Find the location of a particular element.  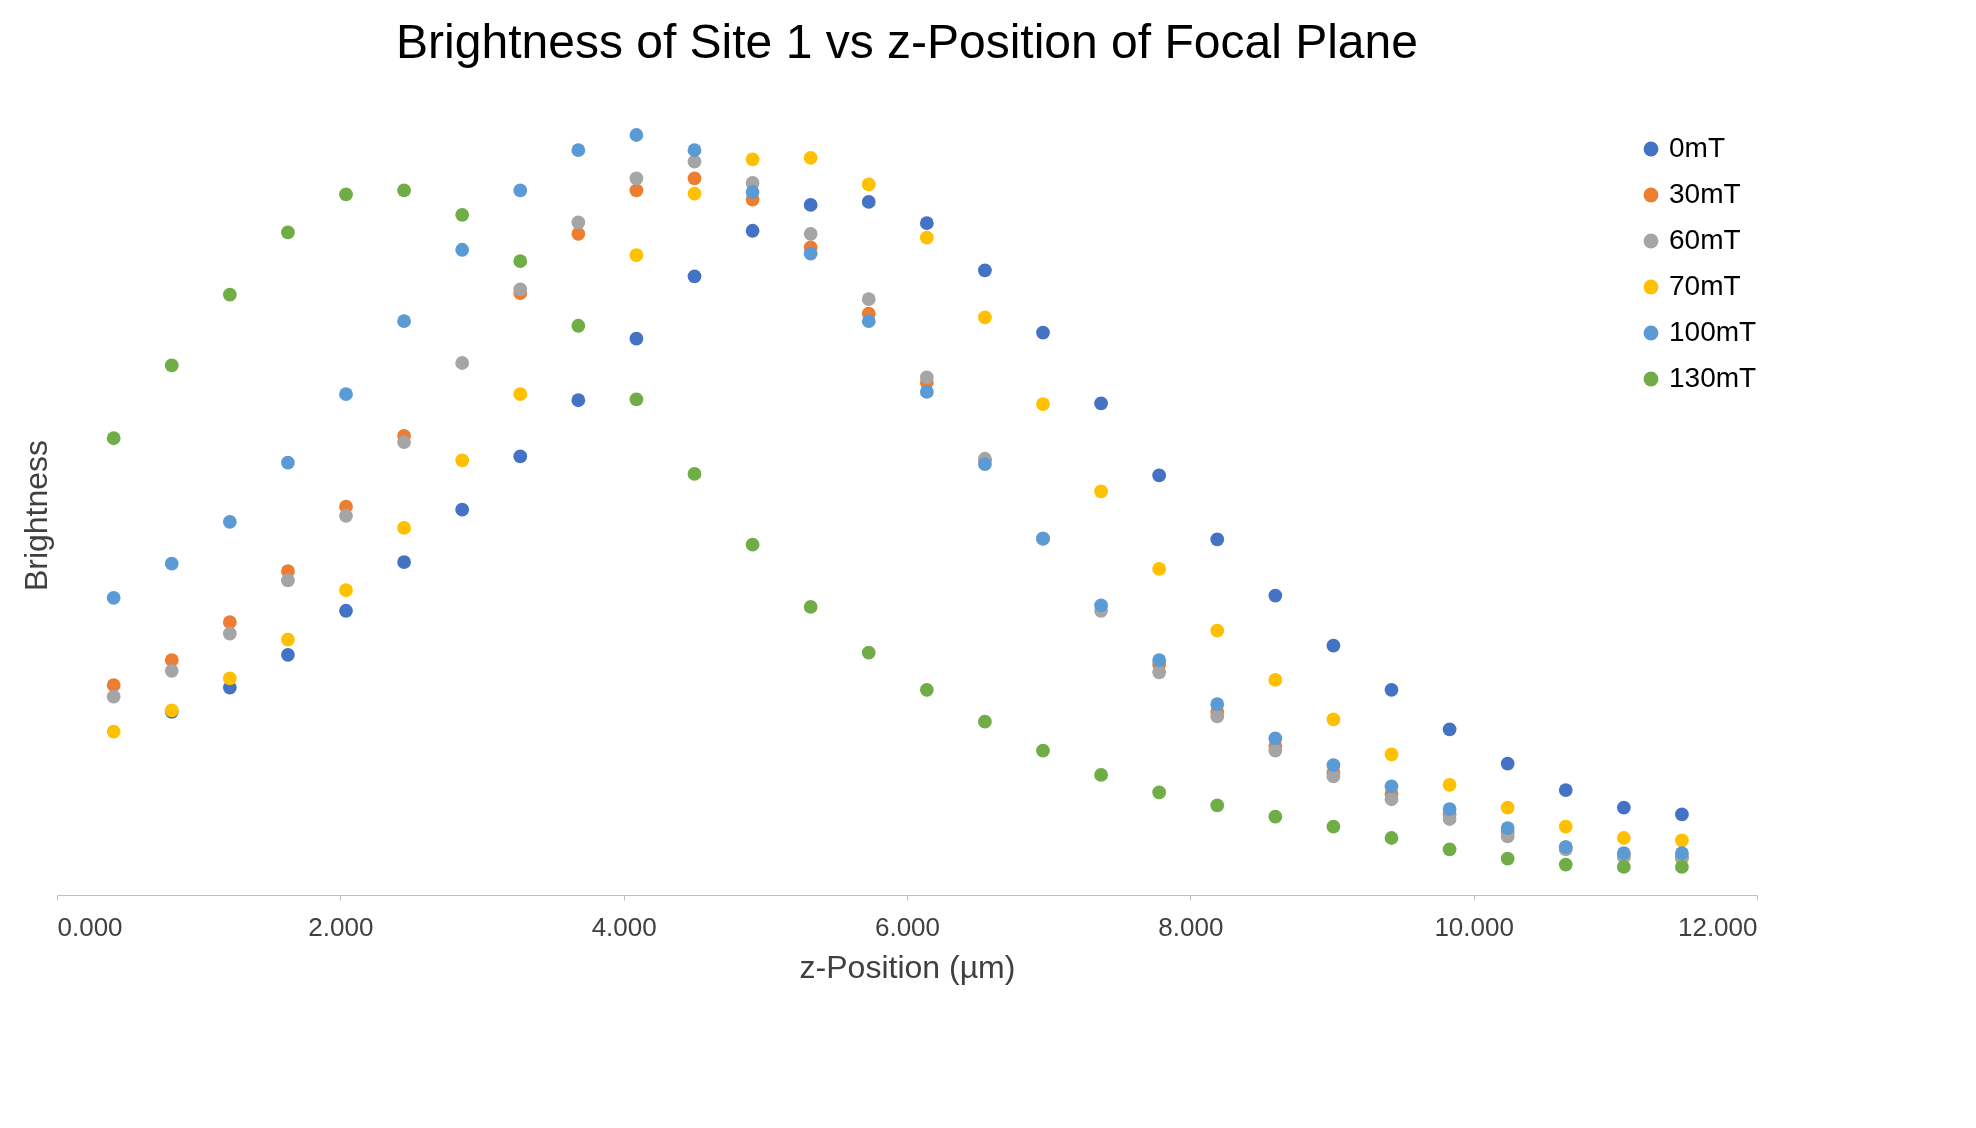

x-tick-label: 8.000 is located at coordinates (1191, 926).